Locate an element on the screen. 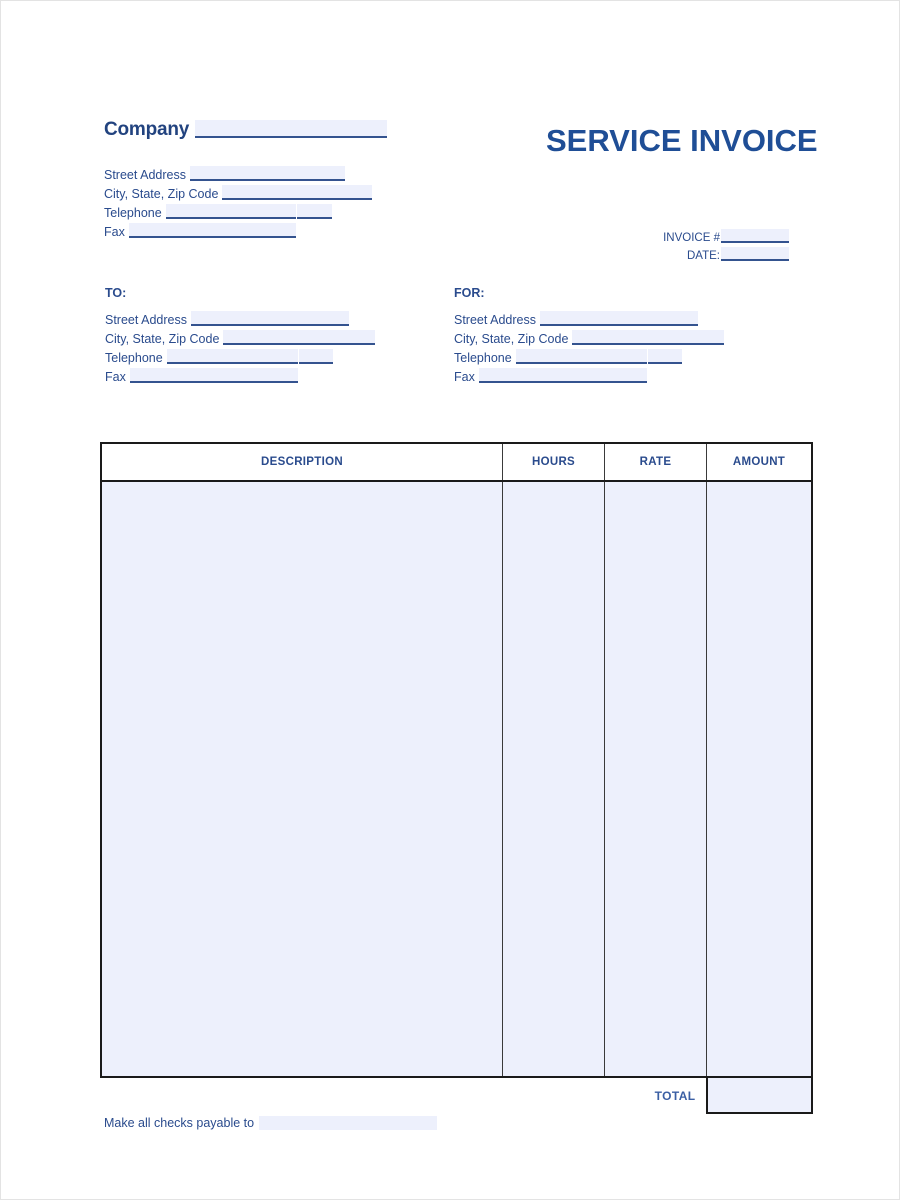  bill-for-fax-row: Fax is located at coordinates (589, 375).